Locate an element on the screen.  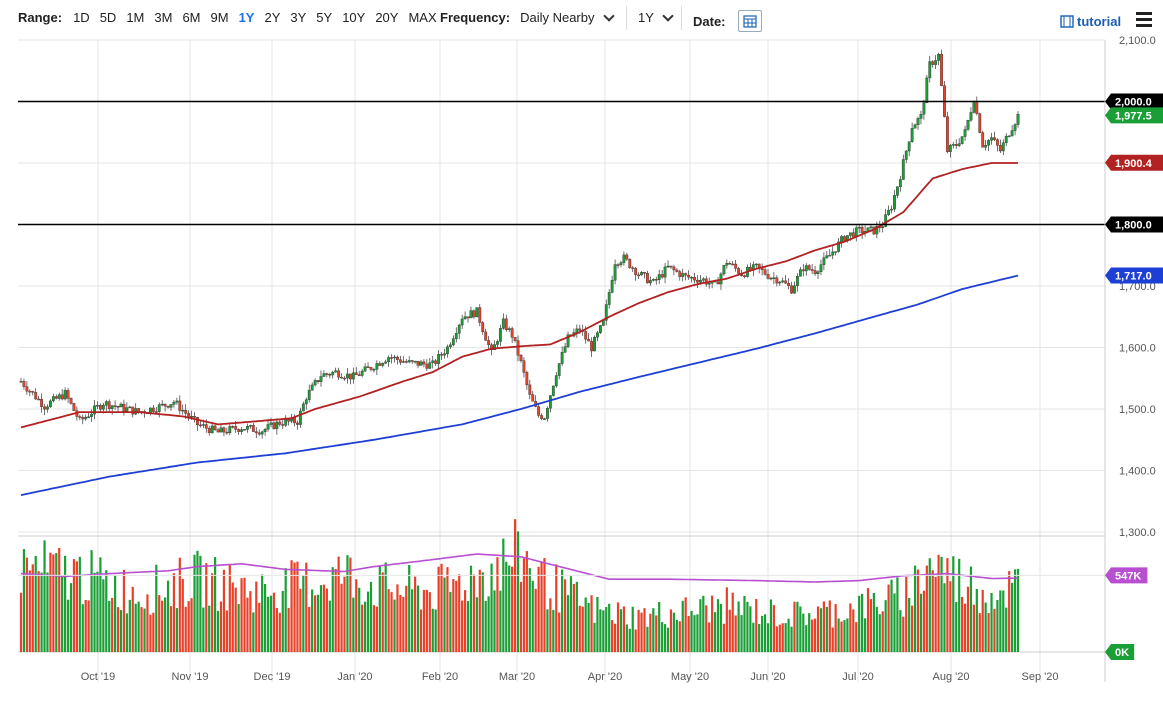
range-1y-button: 1Y is located at coordinates (246, 17).